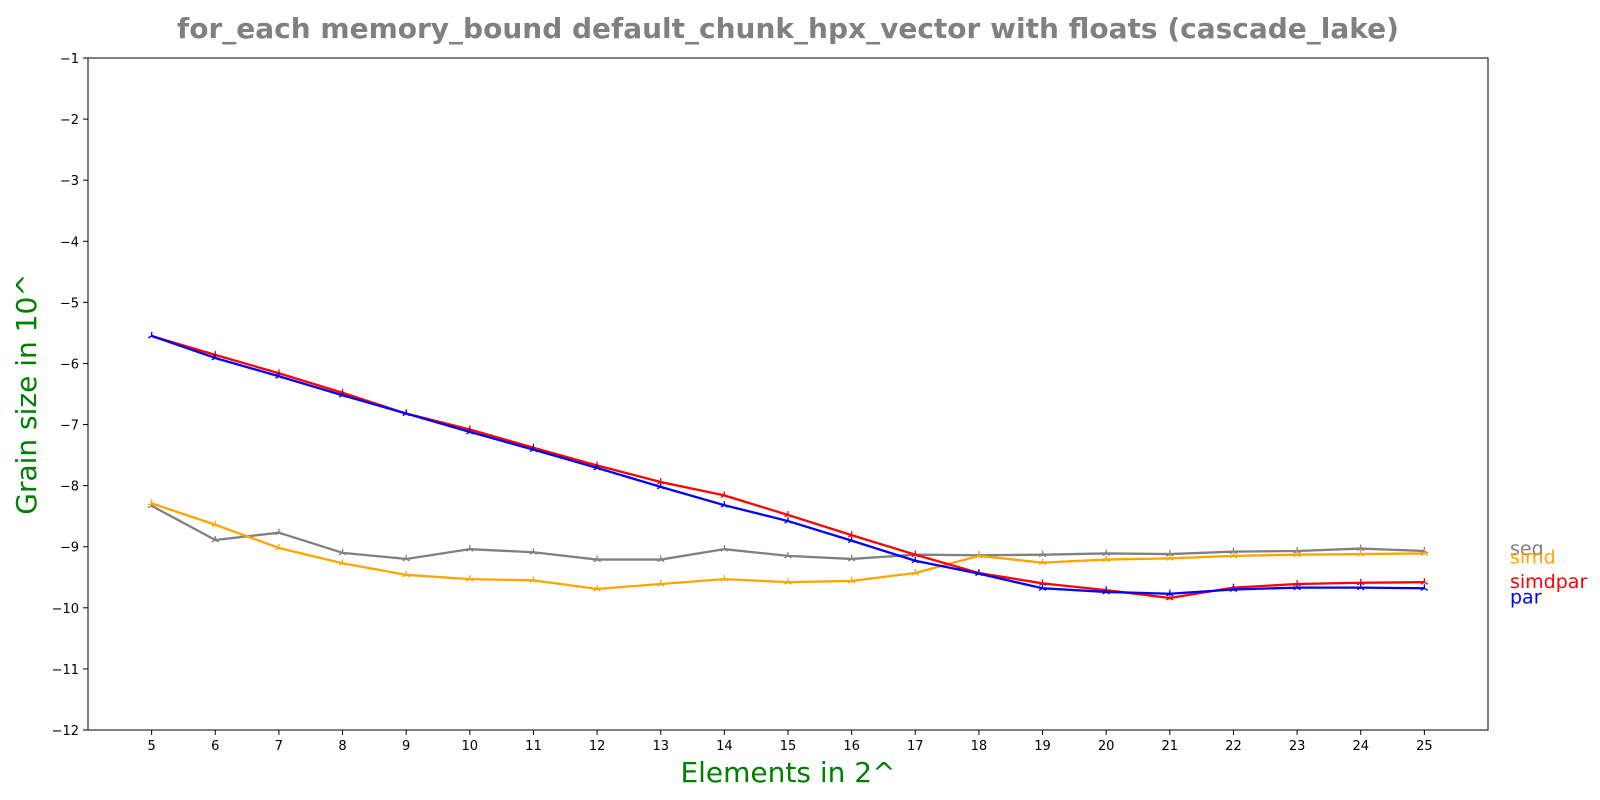 The width and height of the screenshot is (1600, 800). What do you see at coordinates (1297, 746) in the screenshot?
I see `x-tick-label: 23` at bounding box center [1297, 746].